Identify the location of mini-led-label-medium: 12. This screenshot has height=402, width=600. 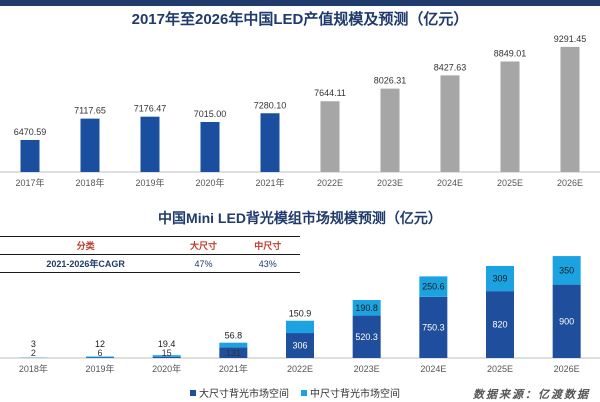
(100, 344).